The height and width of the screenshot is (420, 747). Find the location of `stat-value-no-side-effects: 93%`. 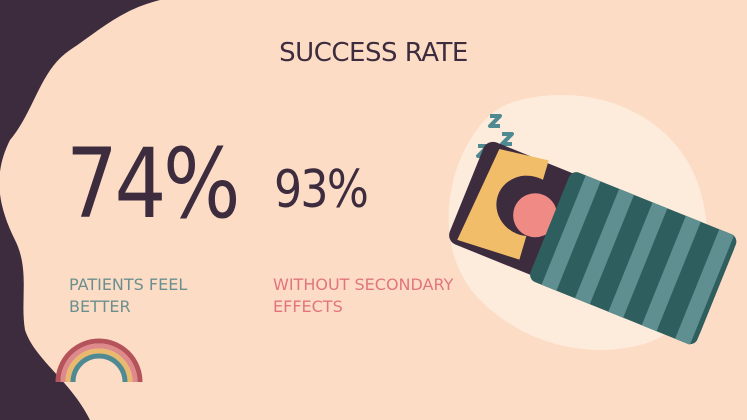

stat-value-no-side-effects: 93% is located at coordinates (321, 190).